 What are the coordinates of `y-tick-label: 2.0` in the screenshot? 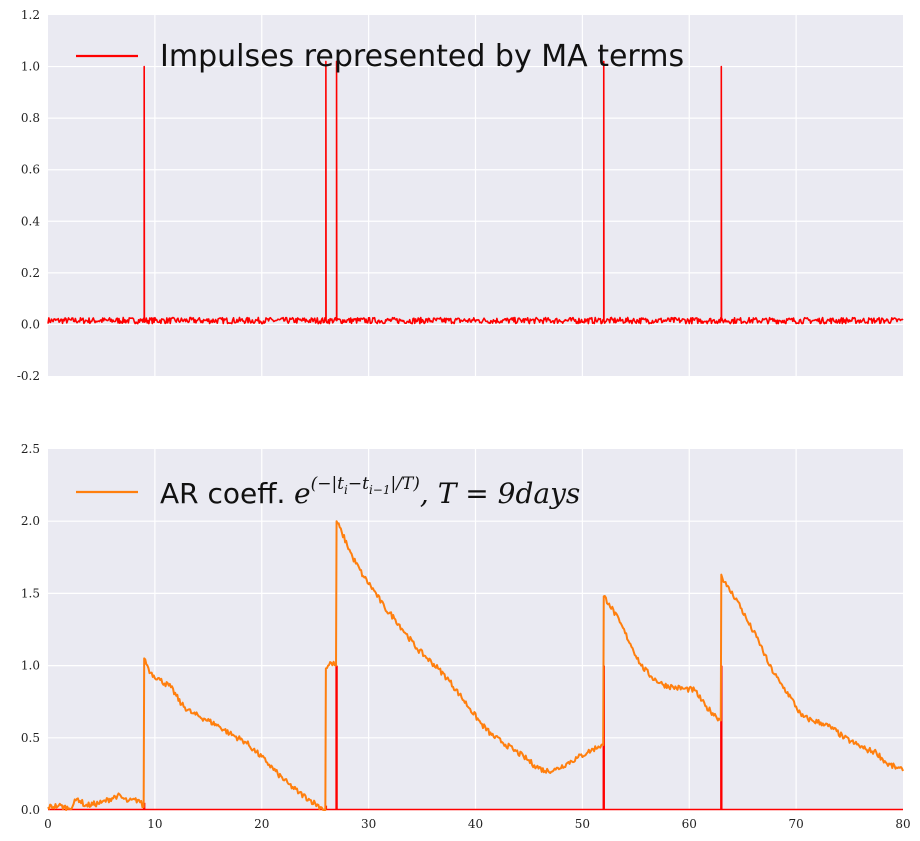 It's located at (30, 521).